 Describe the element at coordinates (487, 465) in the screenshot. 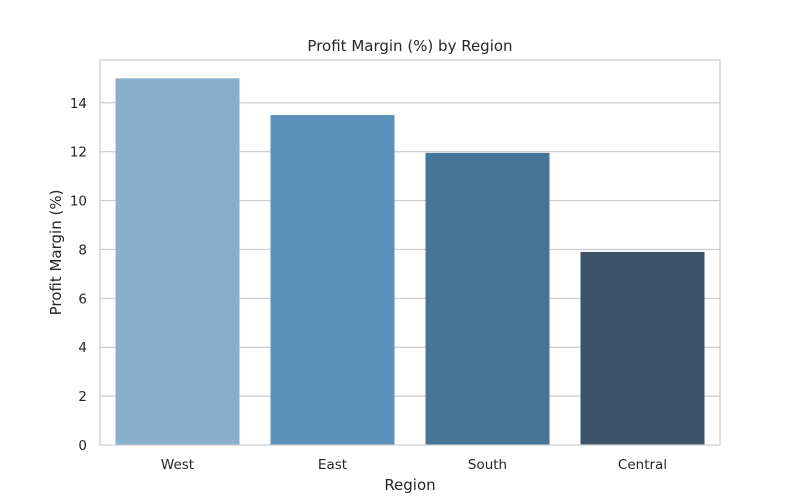

I see `x-tick-label: South` at that location.